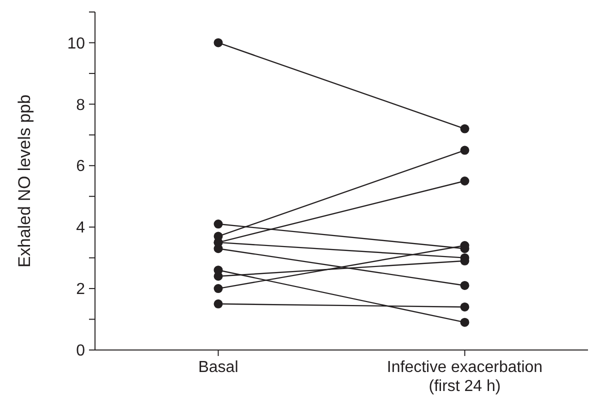  Describe the element at coordinates (81, 105) in the screenshot. I see `y-tick-label: 8` at that location.